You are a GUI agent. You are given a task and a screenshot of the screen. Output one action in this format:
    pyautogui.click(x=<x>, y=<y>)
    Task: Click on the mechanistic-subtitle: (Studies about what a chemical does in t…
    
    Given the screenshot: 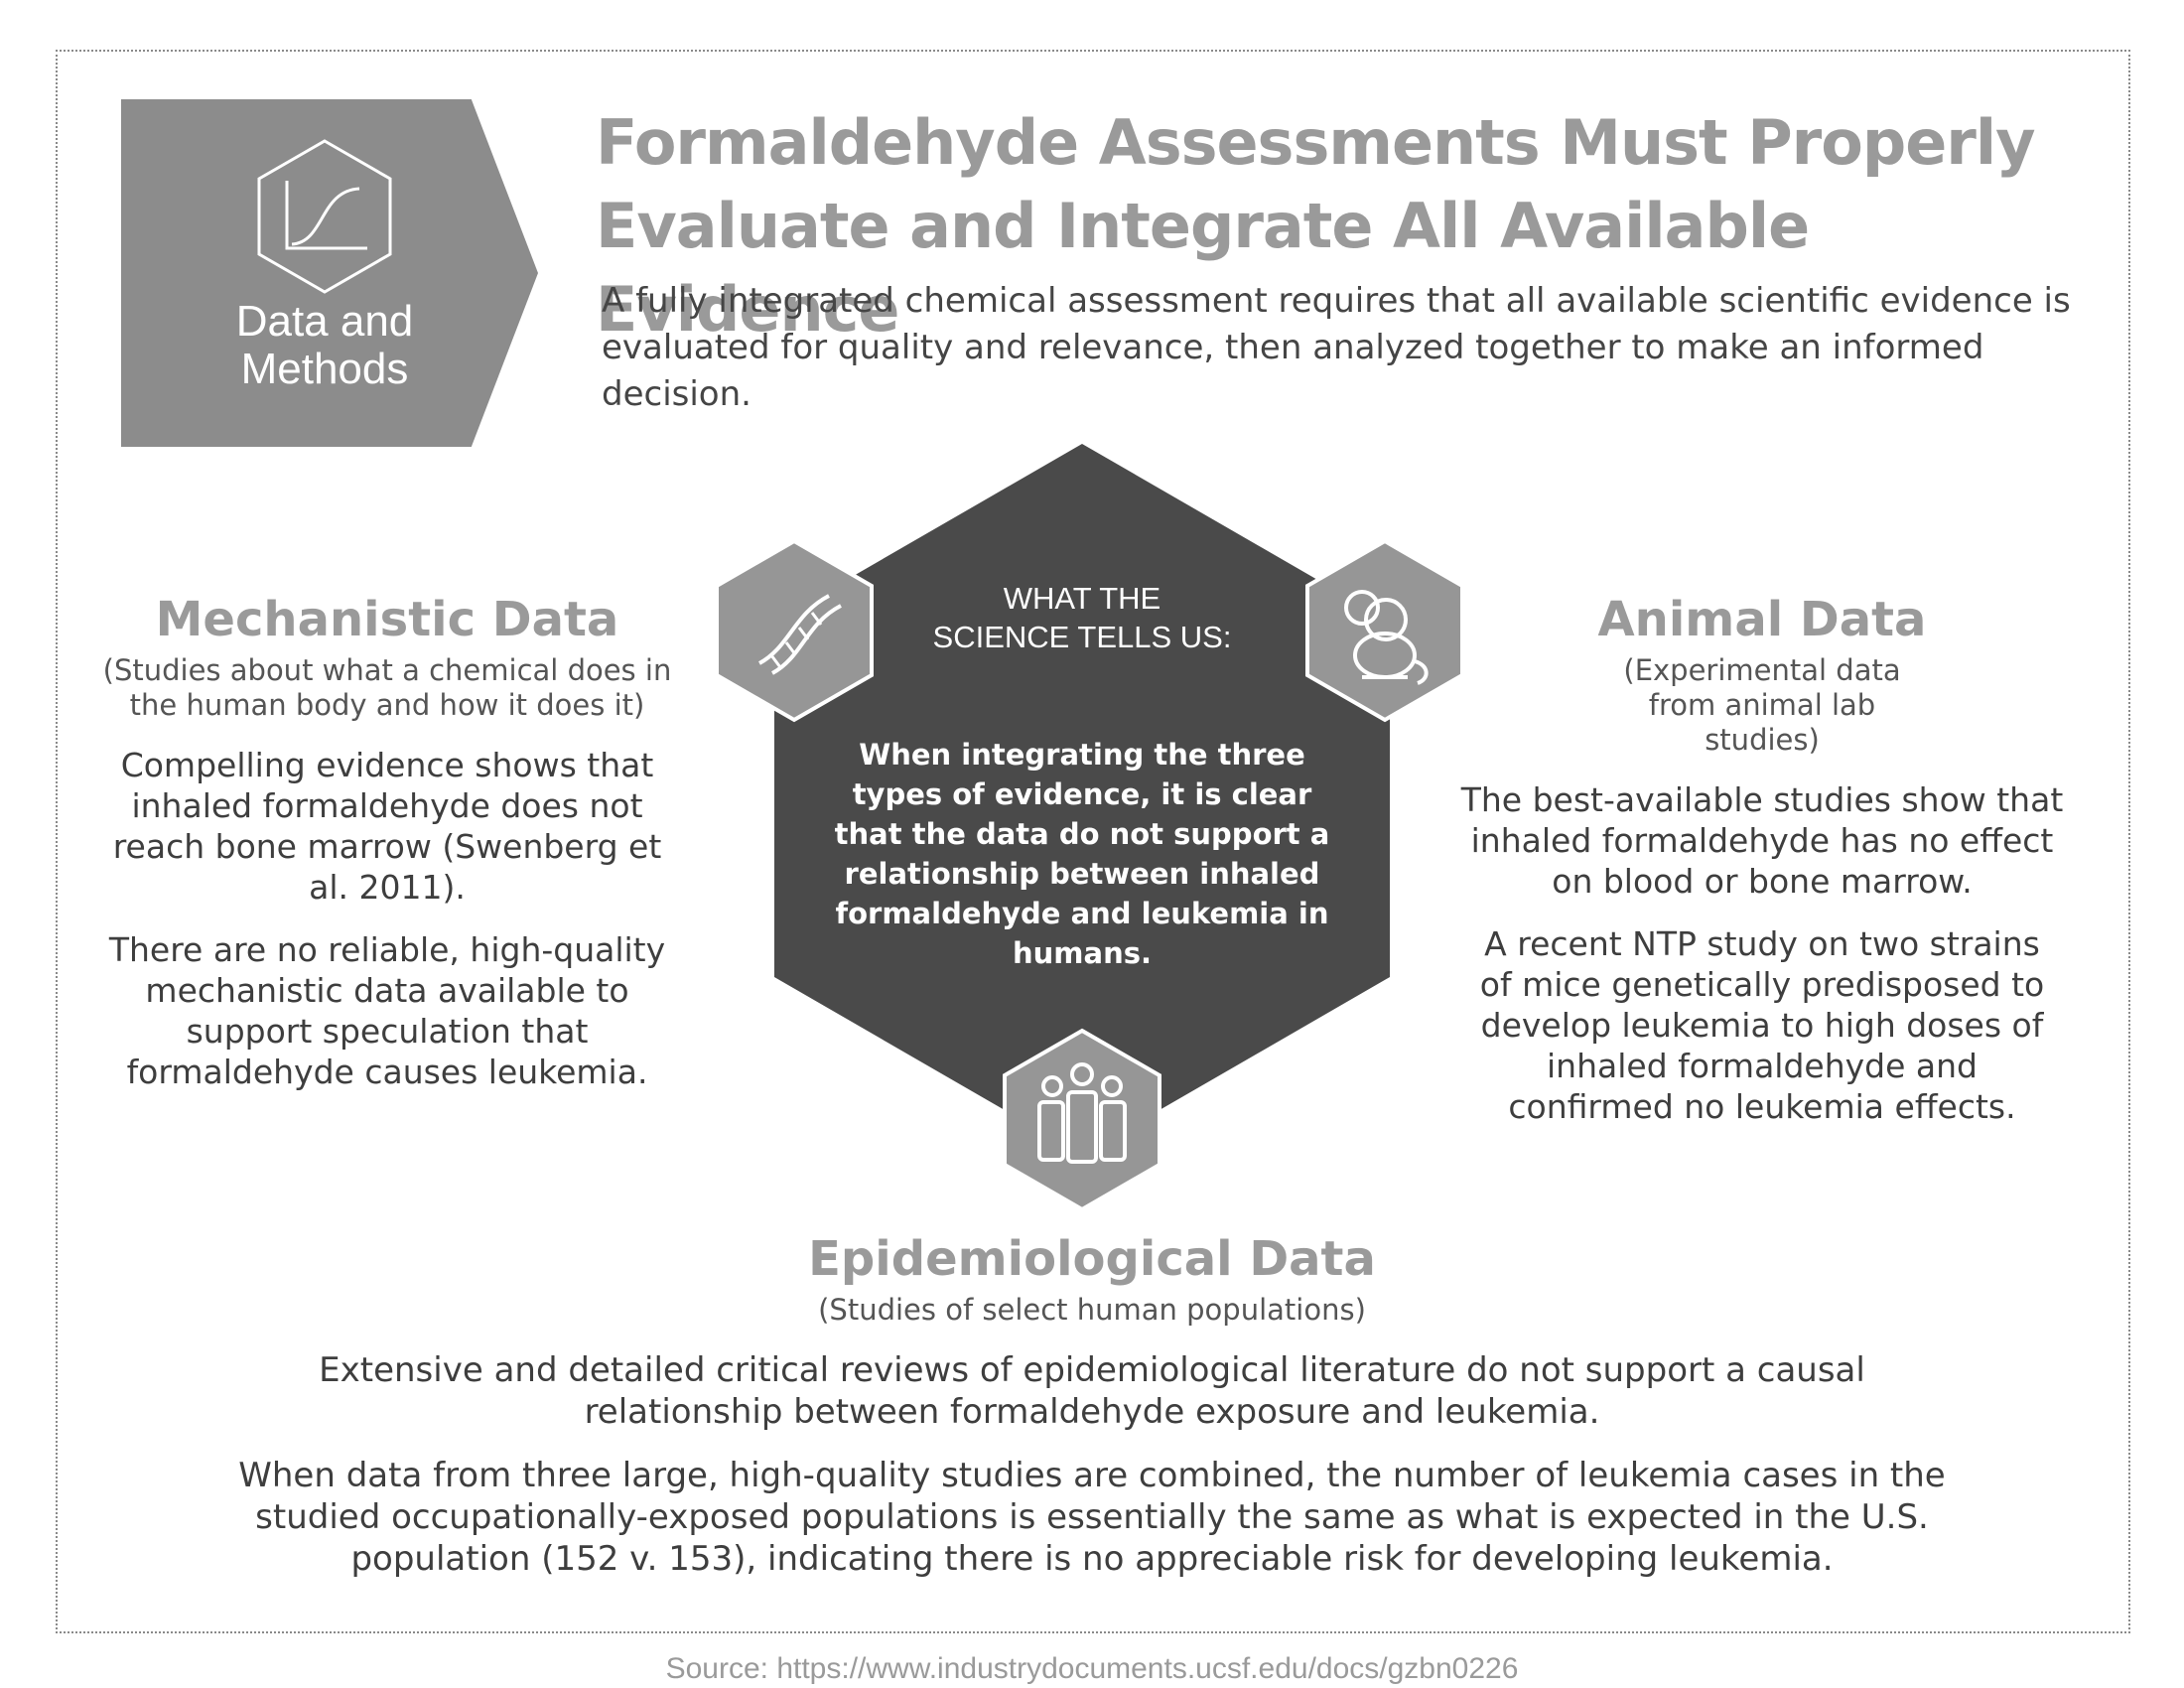 What is the action you would take?
    pyautogui.click(x=387, y=687)
    